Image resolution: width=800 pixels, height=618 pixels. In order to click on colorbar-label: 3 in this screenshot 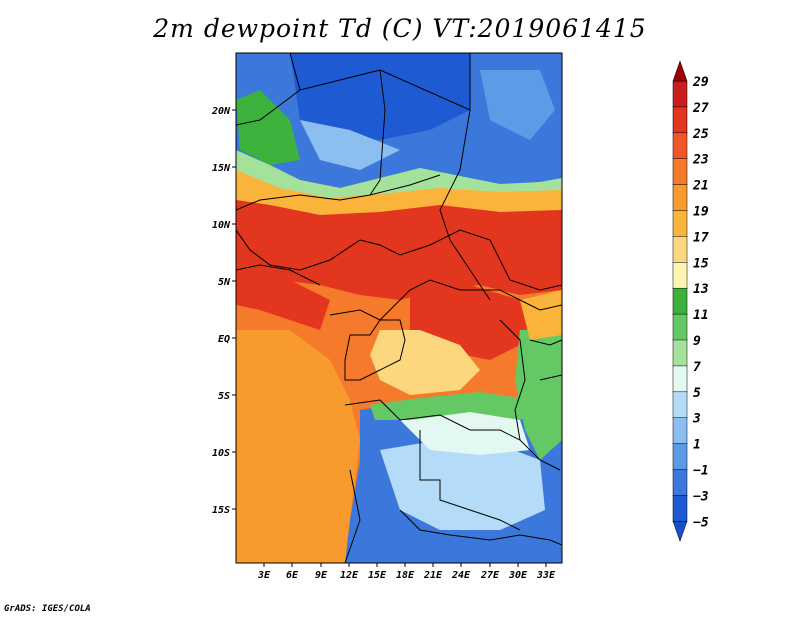, I will do `click(696, 419)`.